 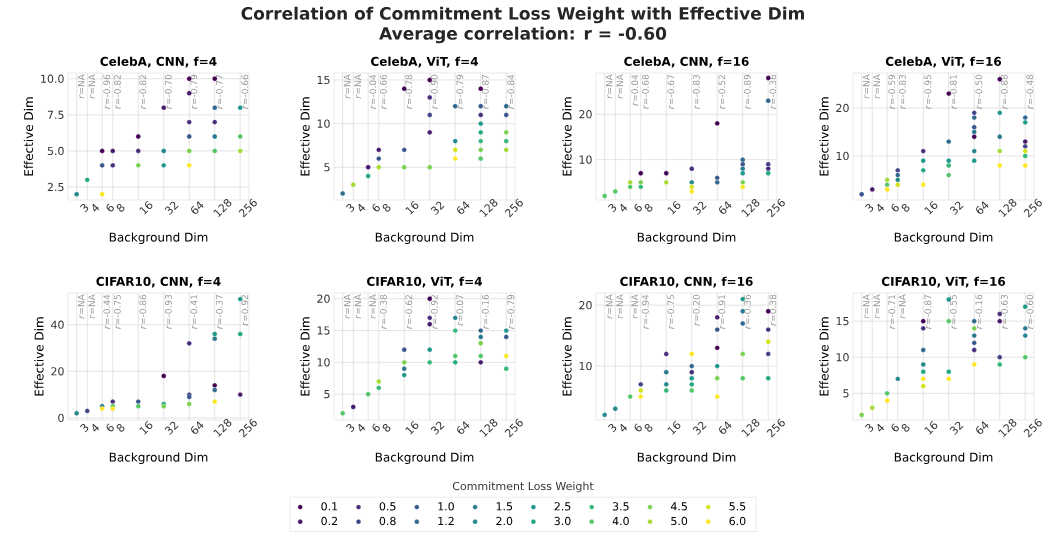 What do you see at coordinates (928, 91) in the screenshot?
I see `annotation: r=-0.95` at bounding box center [928, 91].